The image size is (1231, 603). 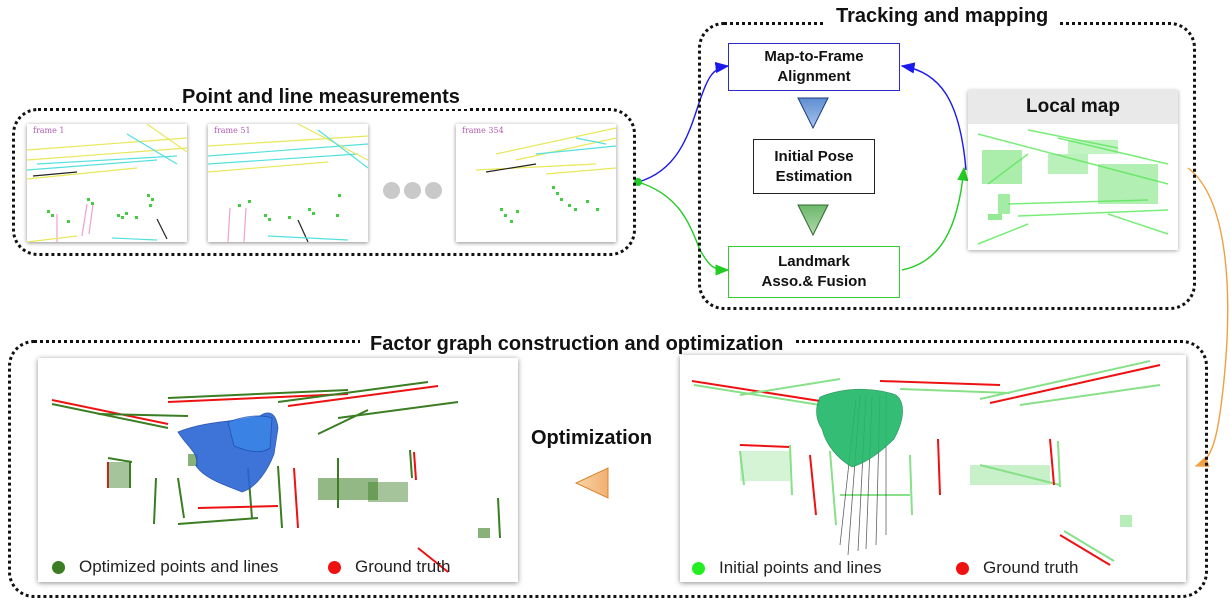 I want to click on initial-pose-estimation-box: Initial Pose Estimation, so click(x=814, y=166).